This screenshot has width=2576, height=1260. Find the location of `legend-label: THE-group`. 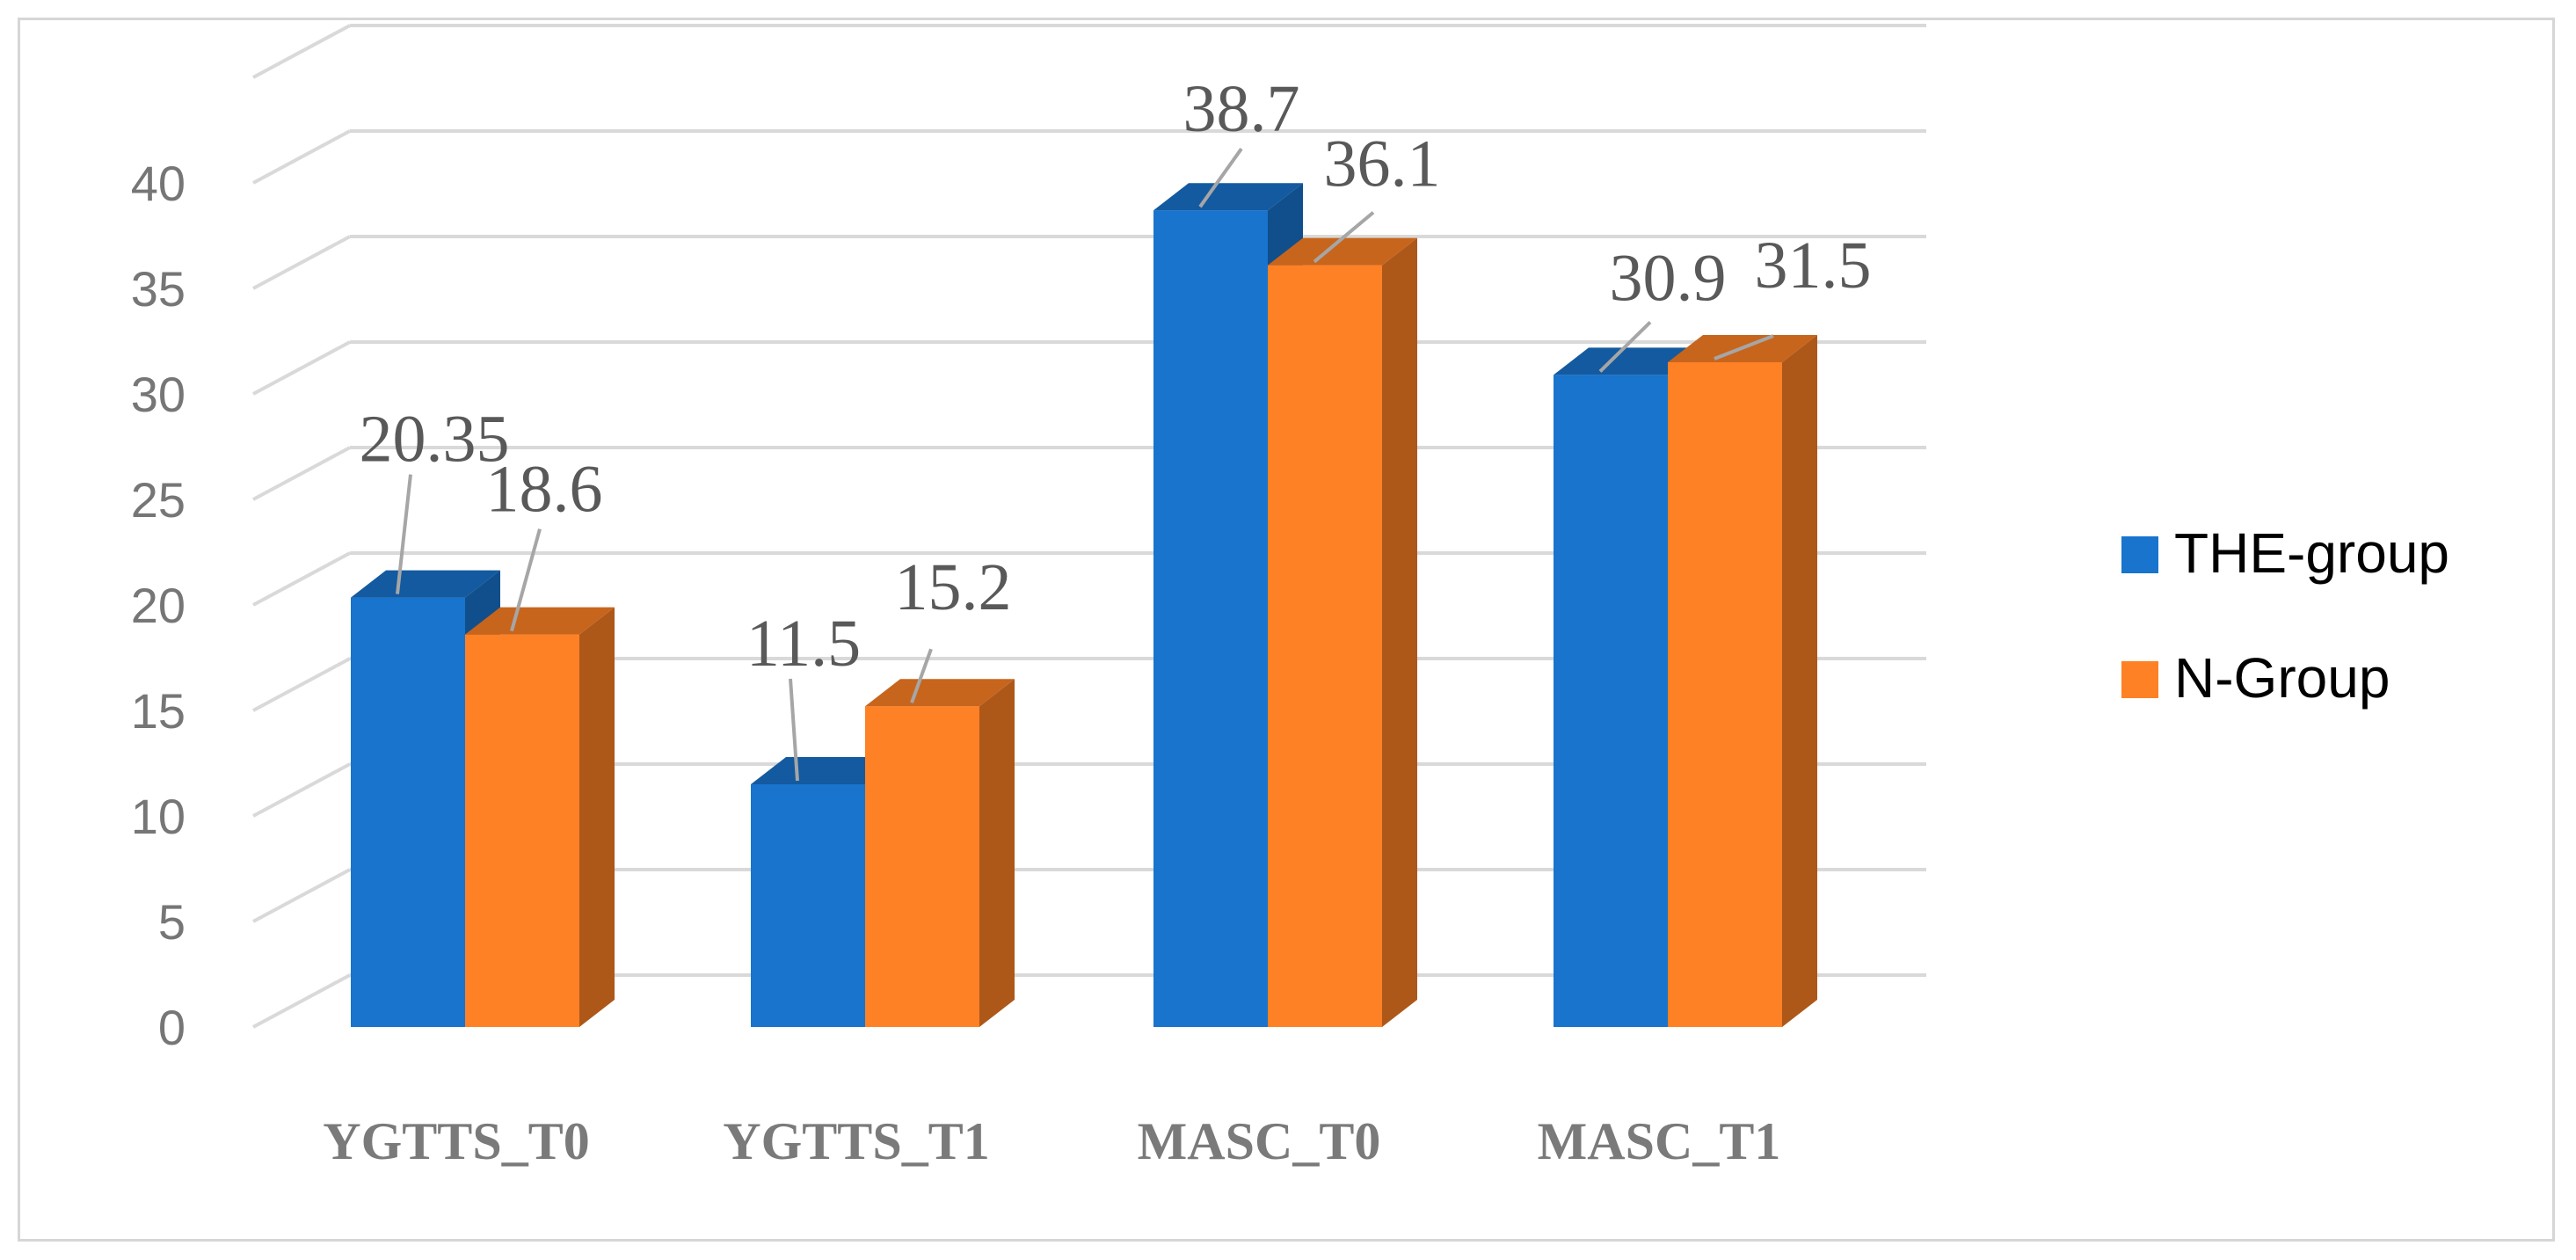

legend-label: THE-group is located at coordinates (2311, 553).